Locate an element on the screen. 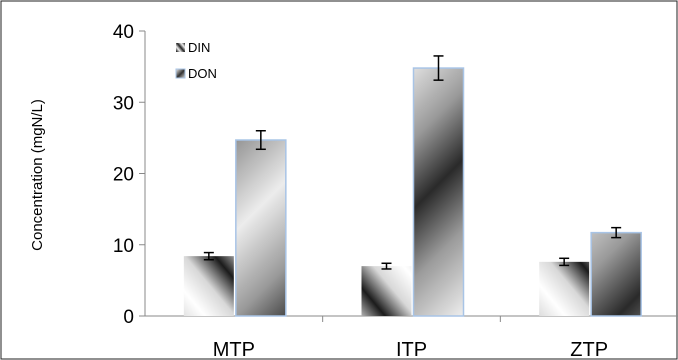  category-label: ITP is located at coordinates (411, 349).